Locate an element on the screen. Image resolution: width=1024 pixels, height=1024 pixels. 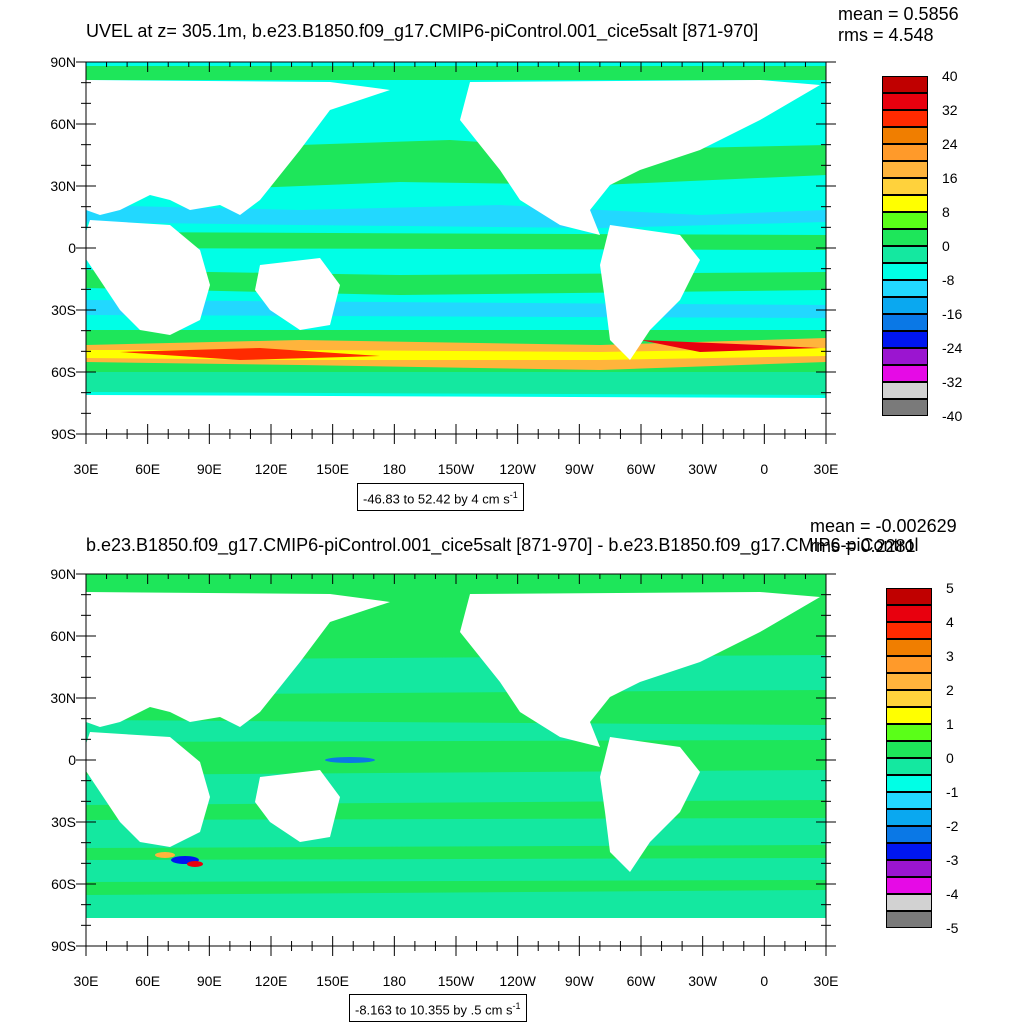
colorbar-label: -8 is located at coordinates (948, 280).